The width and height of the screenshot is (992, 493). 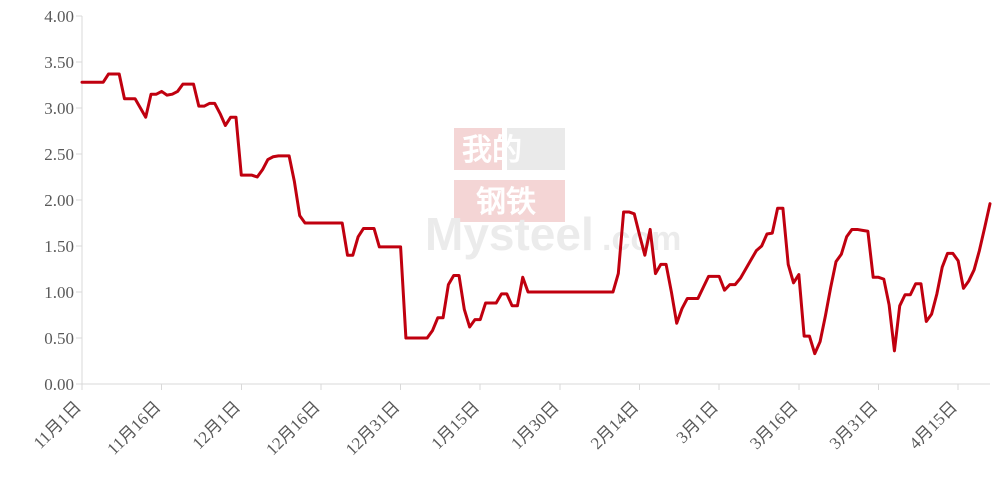 What do you see at coordinates (854, 425) in the screenshot?
I see `x-tick-label: 3月31日` at bounding box center [854, 425].